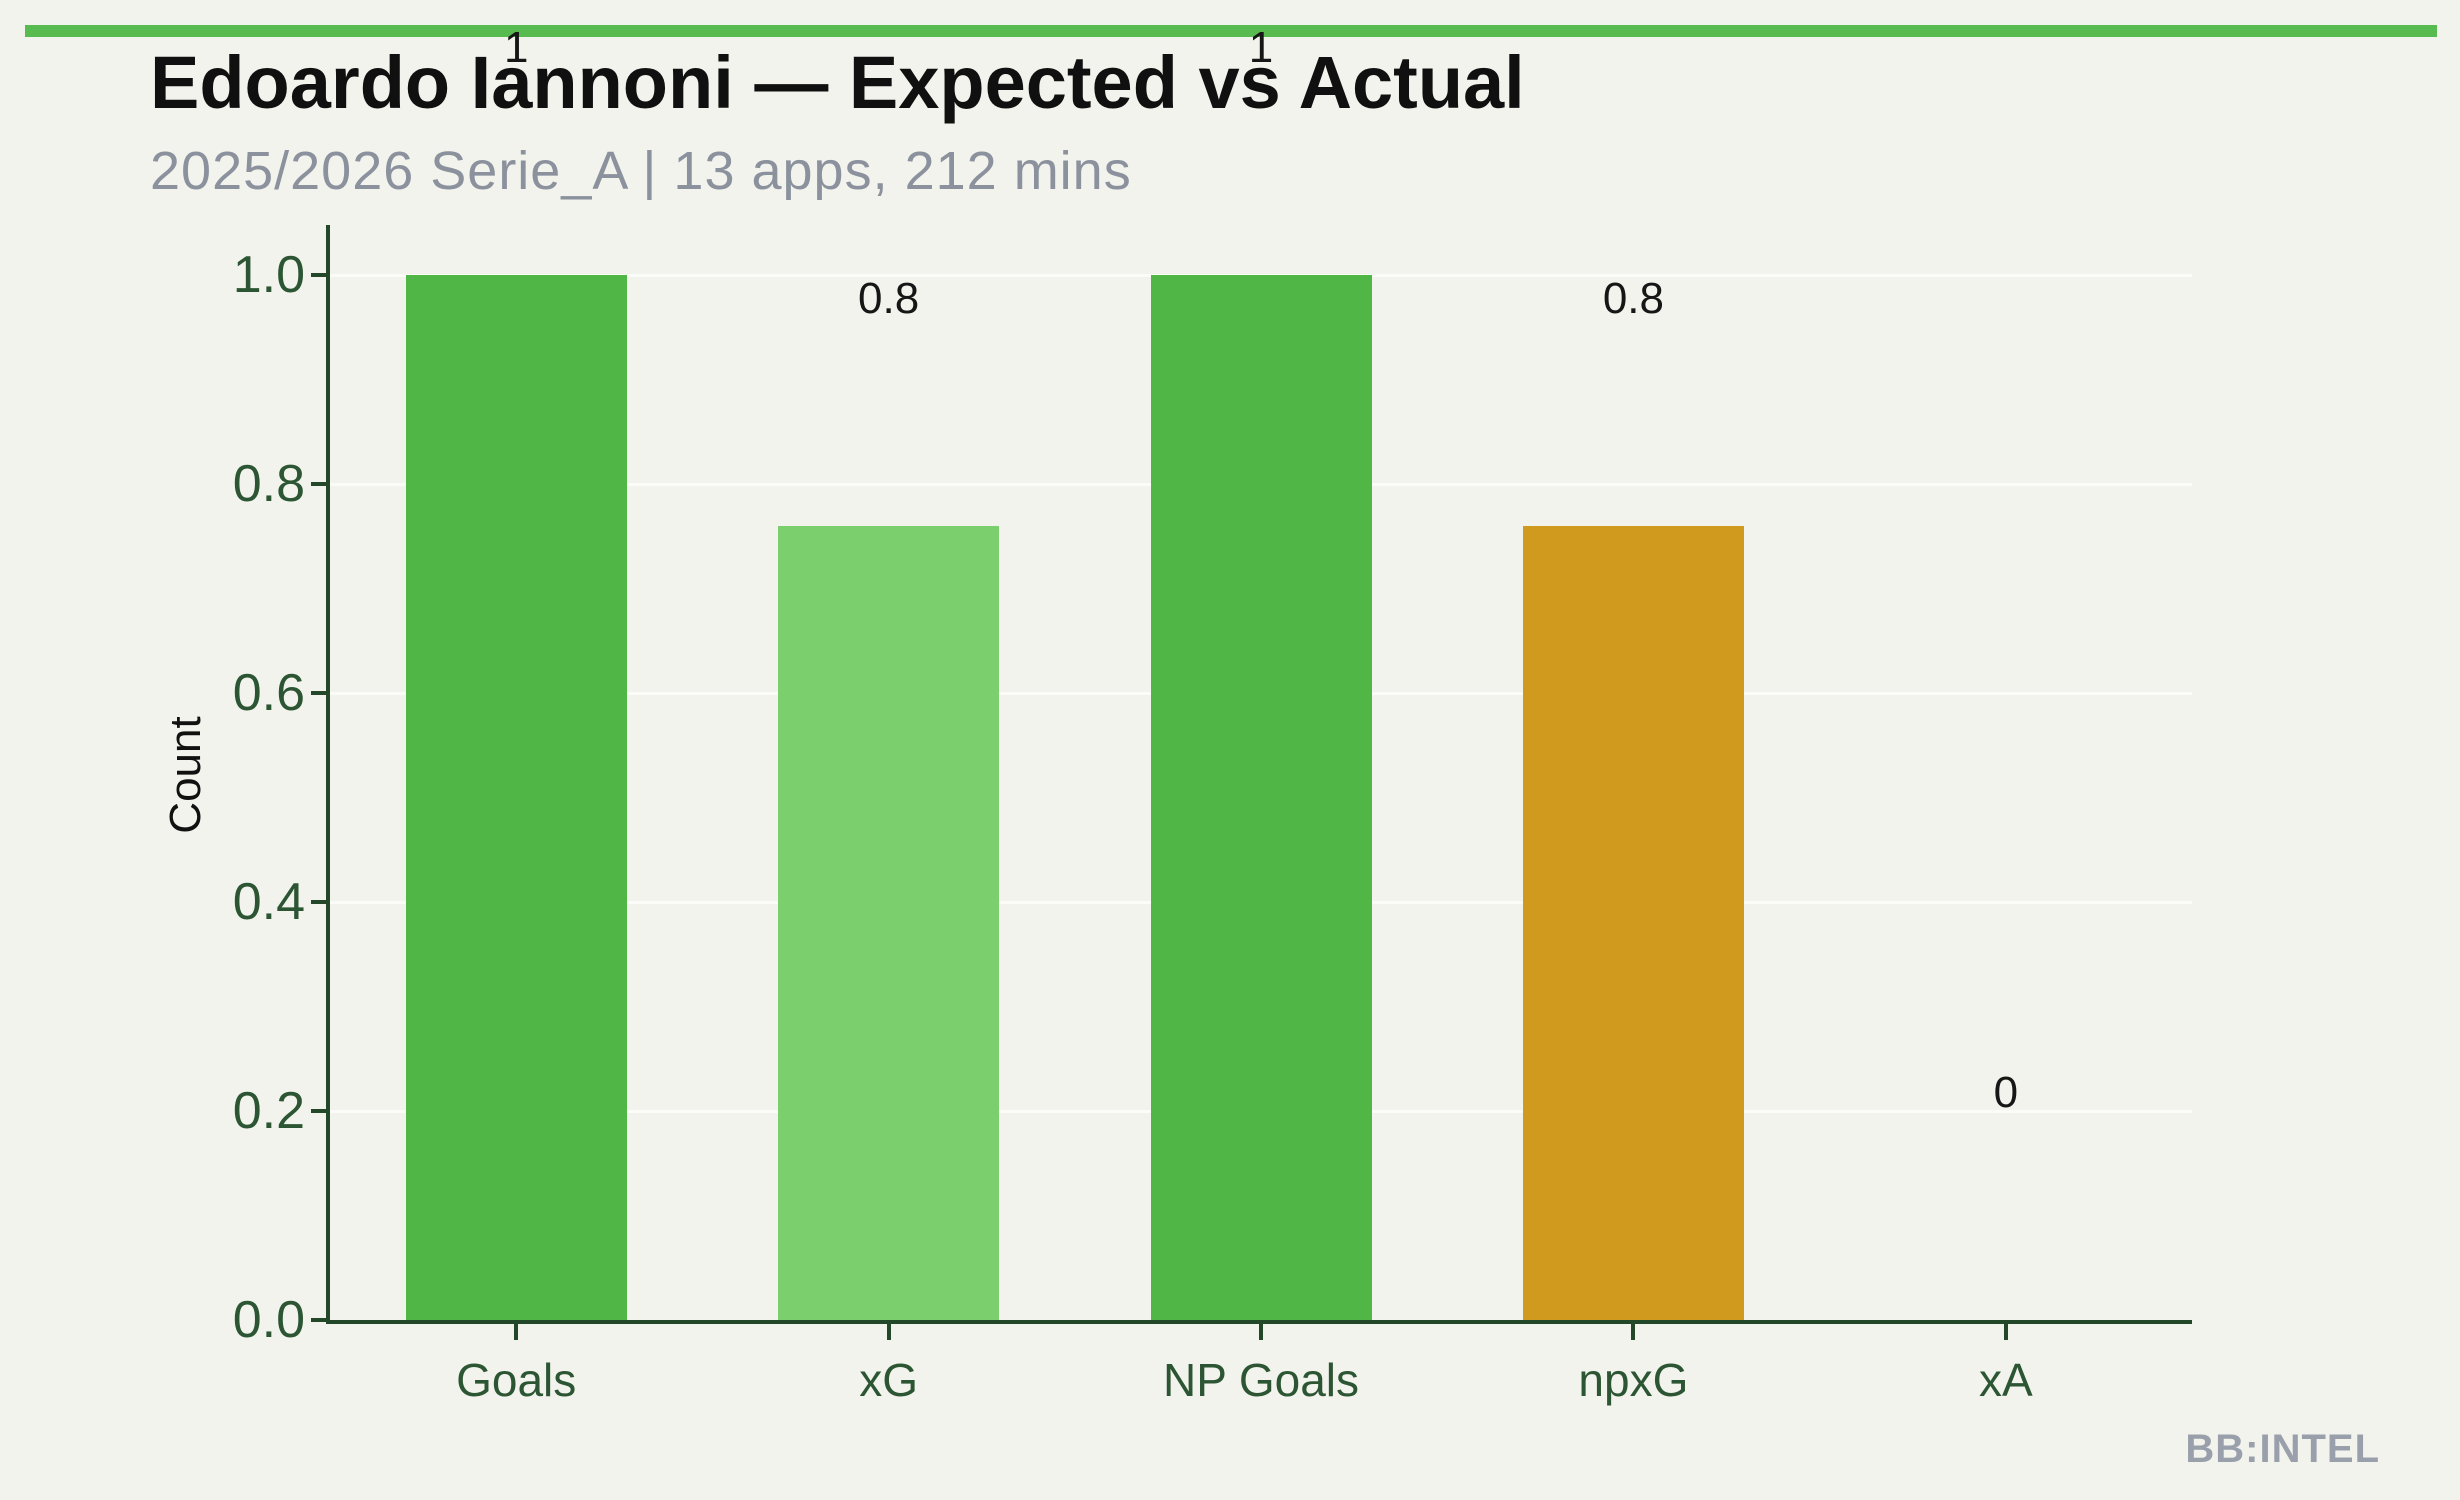 This screenshot has width=2460, height=1500. Describe the element at coordinates (1633, 922) in the screenshot. I see `bar-npxg` at that location.